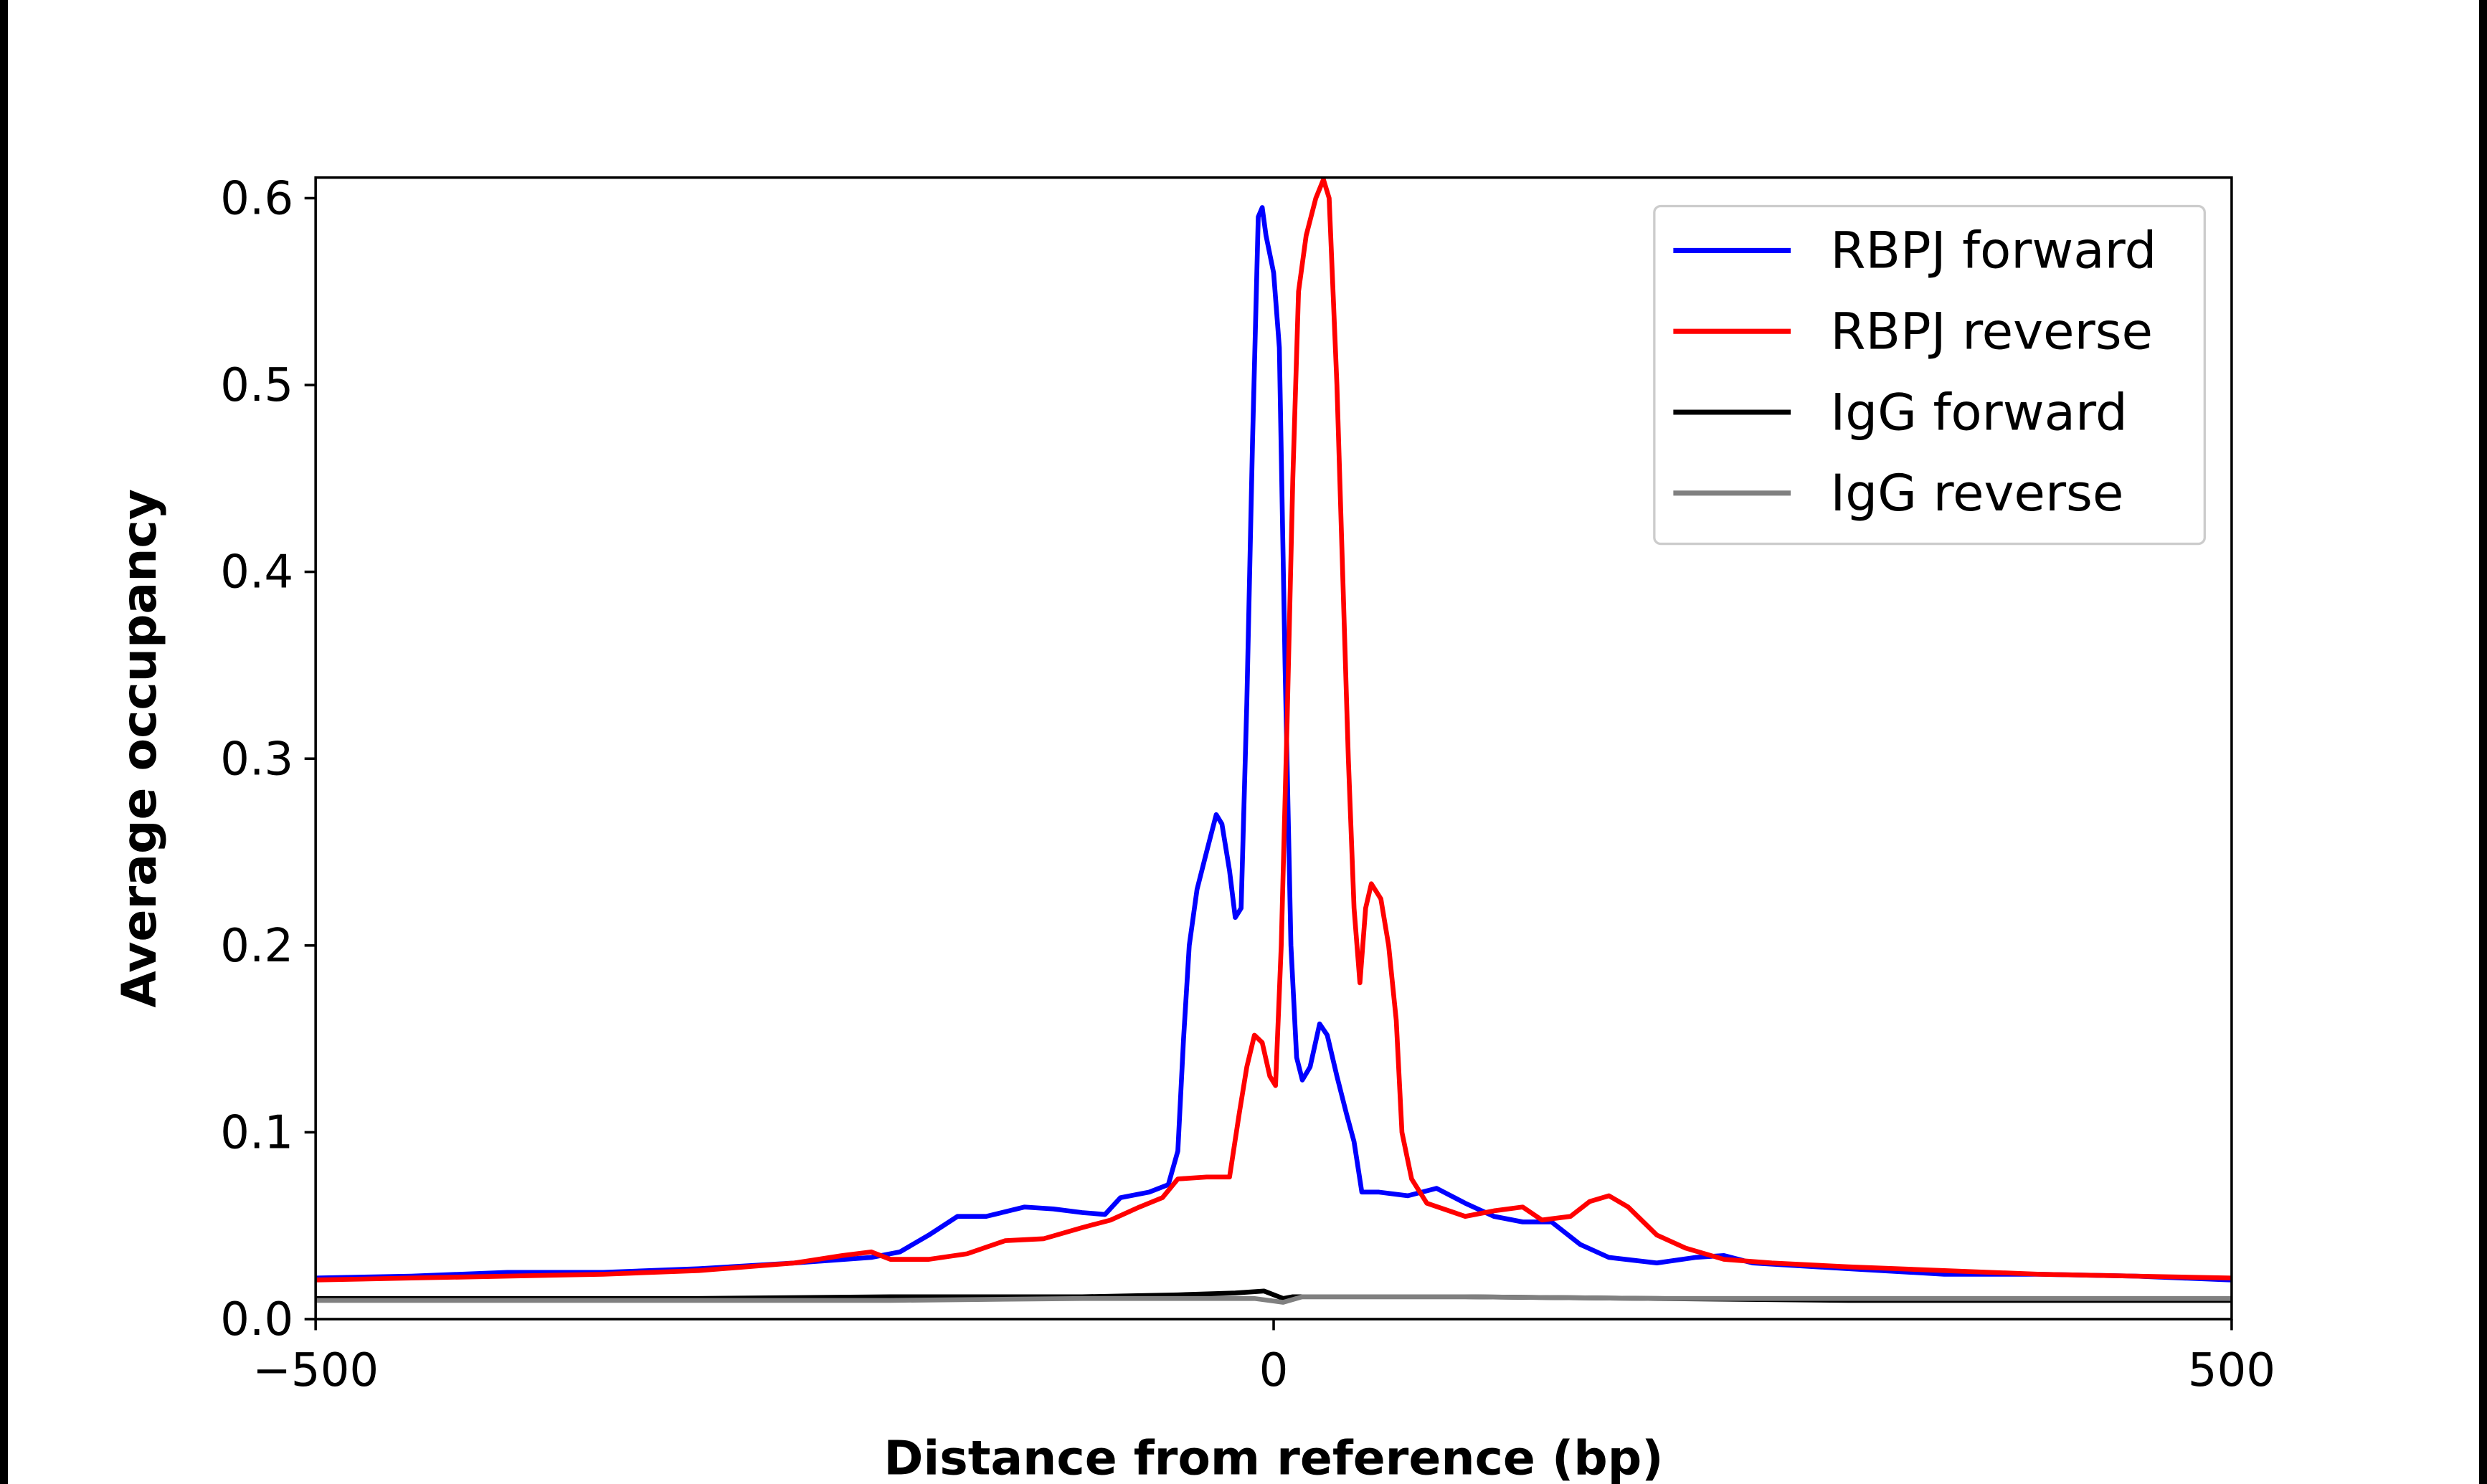 The height and width of the screenshot is (1484, 2487). I want to click on legend-label: RBPJ forward, so click(1993, 250).